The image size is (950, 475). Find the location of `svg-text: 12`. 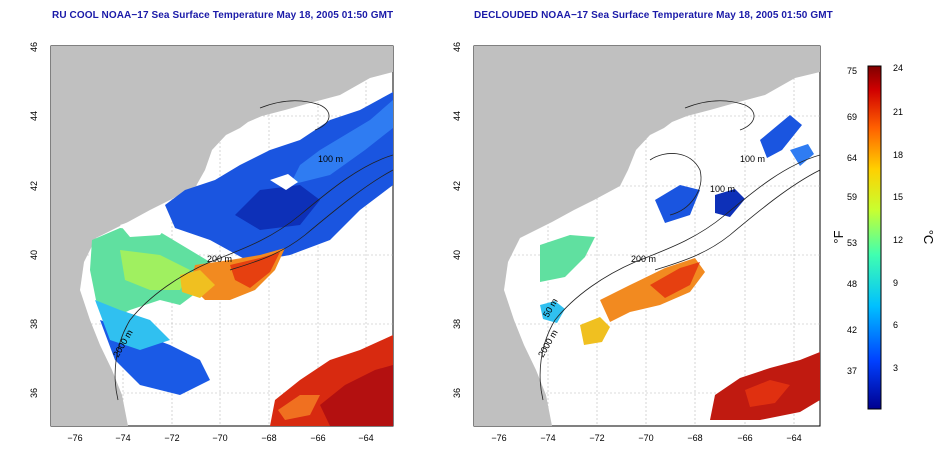

svg-text: 12 is located at coordinates (898, 240).